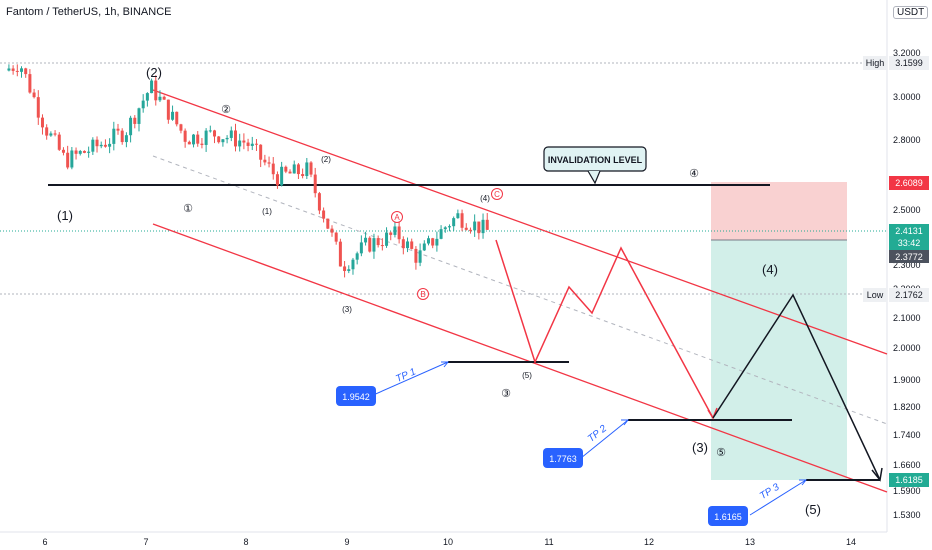 The width and height of the screenshot is (932, 550). I want to click on price-tick: 1.6600, so click(907, 465).